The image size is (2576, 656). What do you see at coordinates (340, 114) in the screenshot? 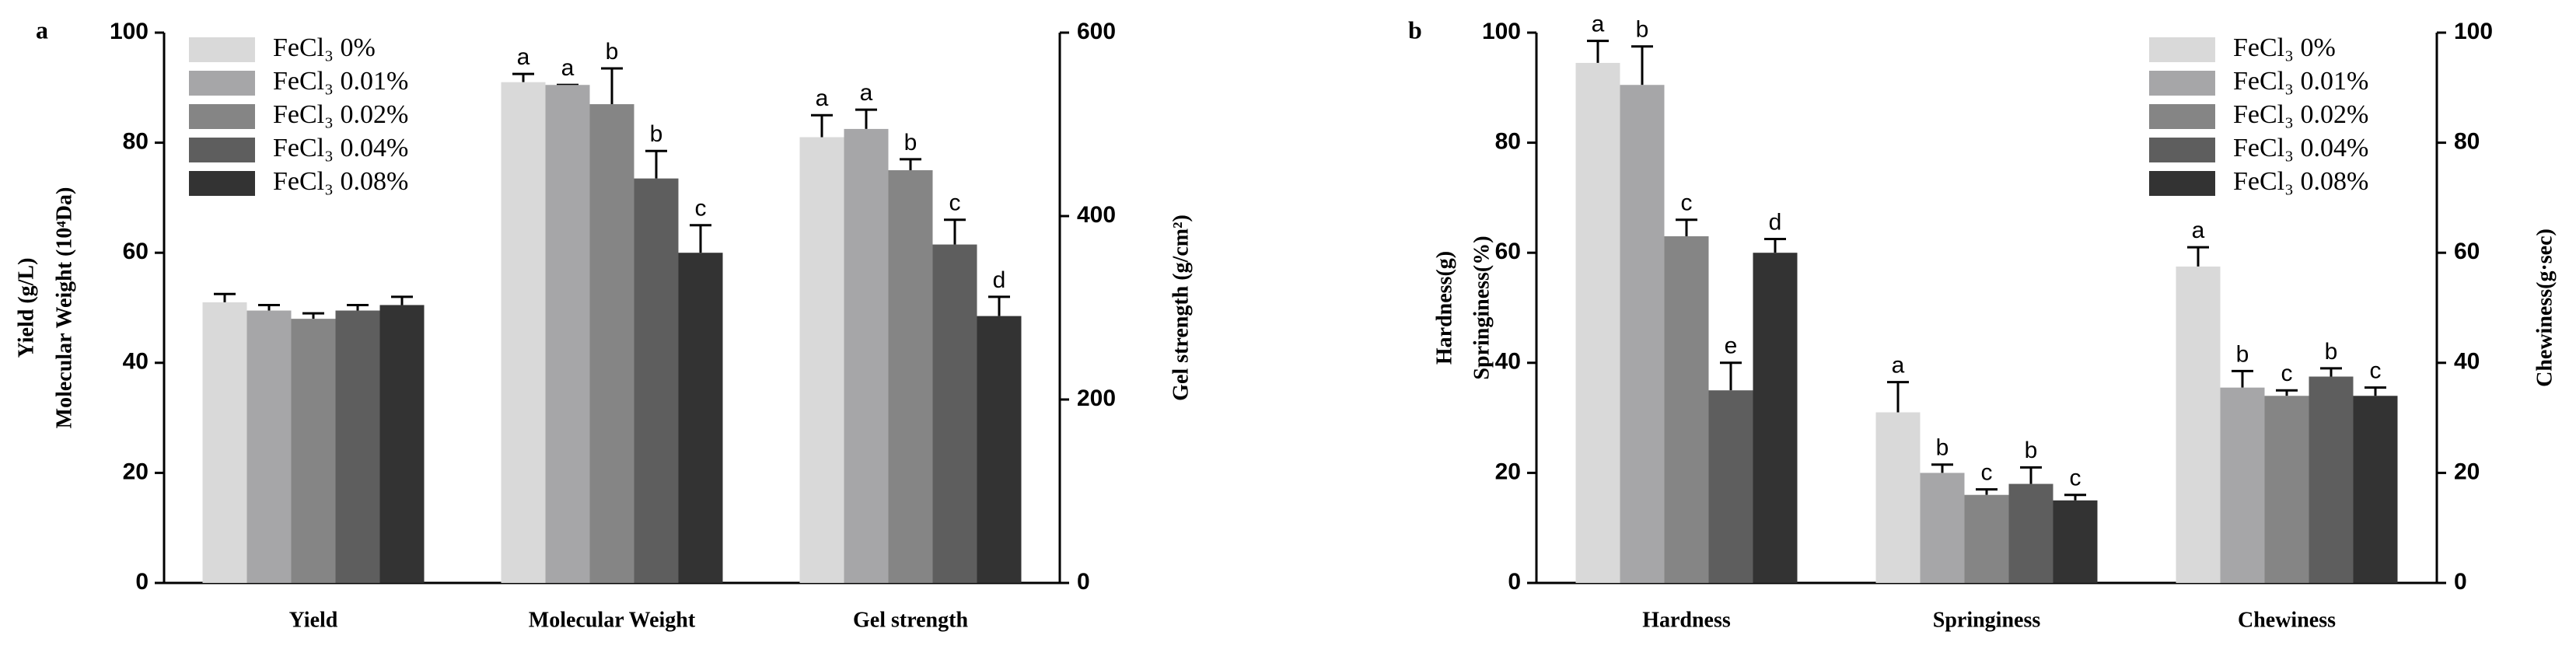
I see `legend-label: FeCl₃ 0.02%` at bounding box center [340, 114].